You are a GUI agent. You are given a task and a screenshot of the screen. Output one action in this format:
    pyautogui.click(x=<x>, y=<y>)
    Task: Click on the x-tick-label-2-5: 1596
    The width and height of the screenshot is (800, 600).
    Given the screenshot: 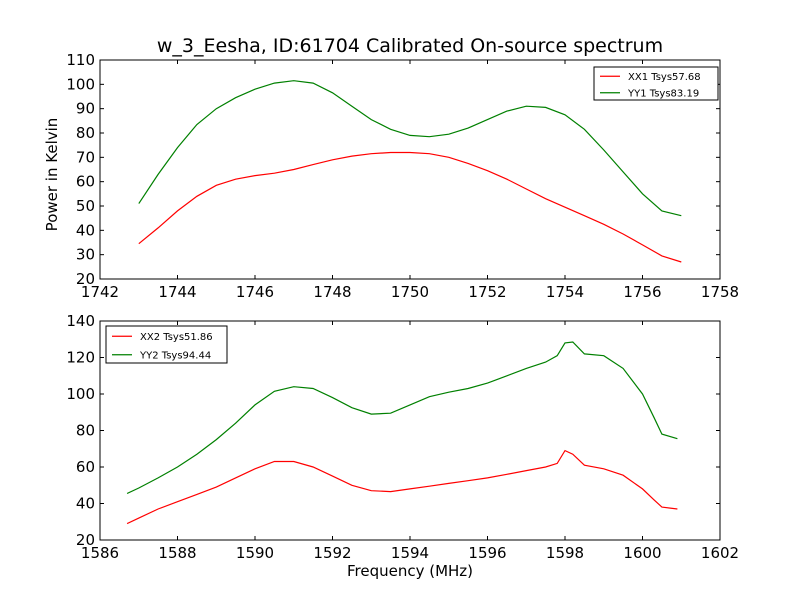 What is the action you would take?
    pyautogui.click(x=487, y=553)
    